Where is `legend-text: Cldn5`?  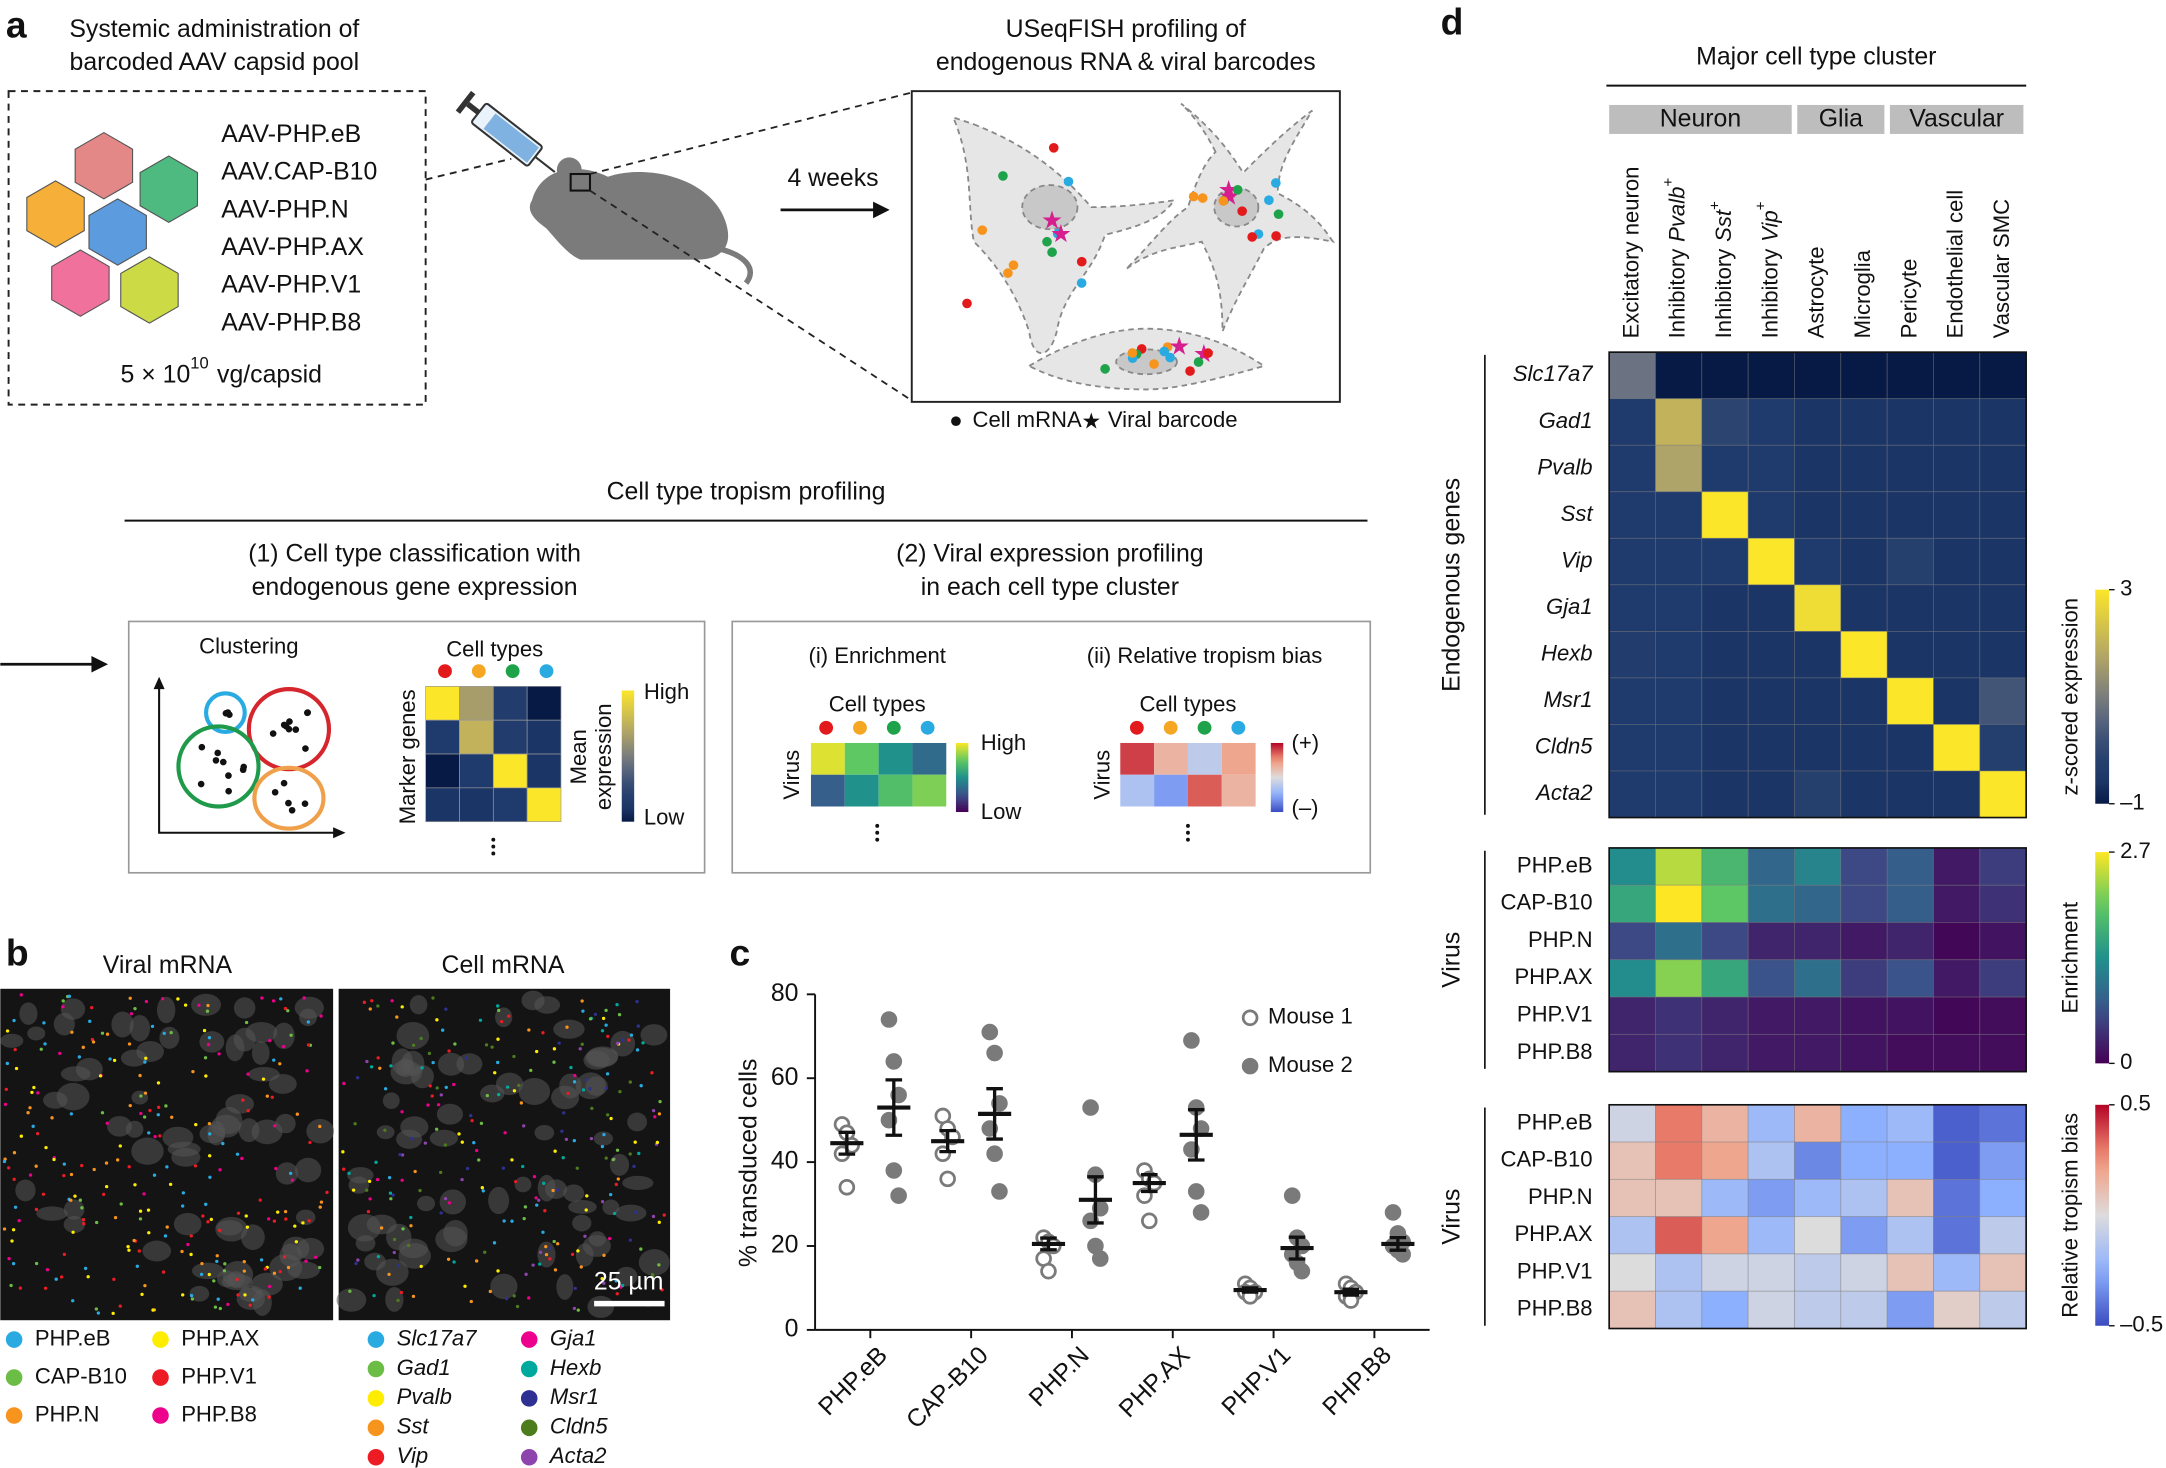 legend-text: Cldn5 is located at coordinates (579, 1426).